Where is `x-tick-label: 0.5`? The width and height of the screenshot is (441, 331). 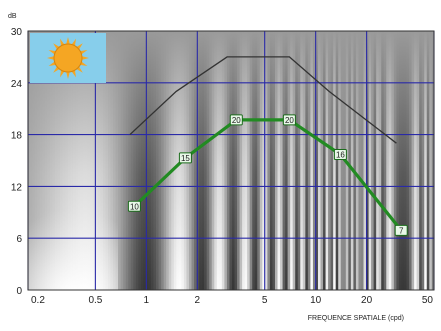 x-tick-label: 0.5 is located at coordinates (95, 300).